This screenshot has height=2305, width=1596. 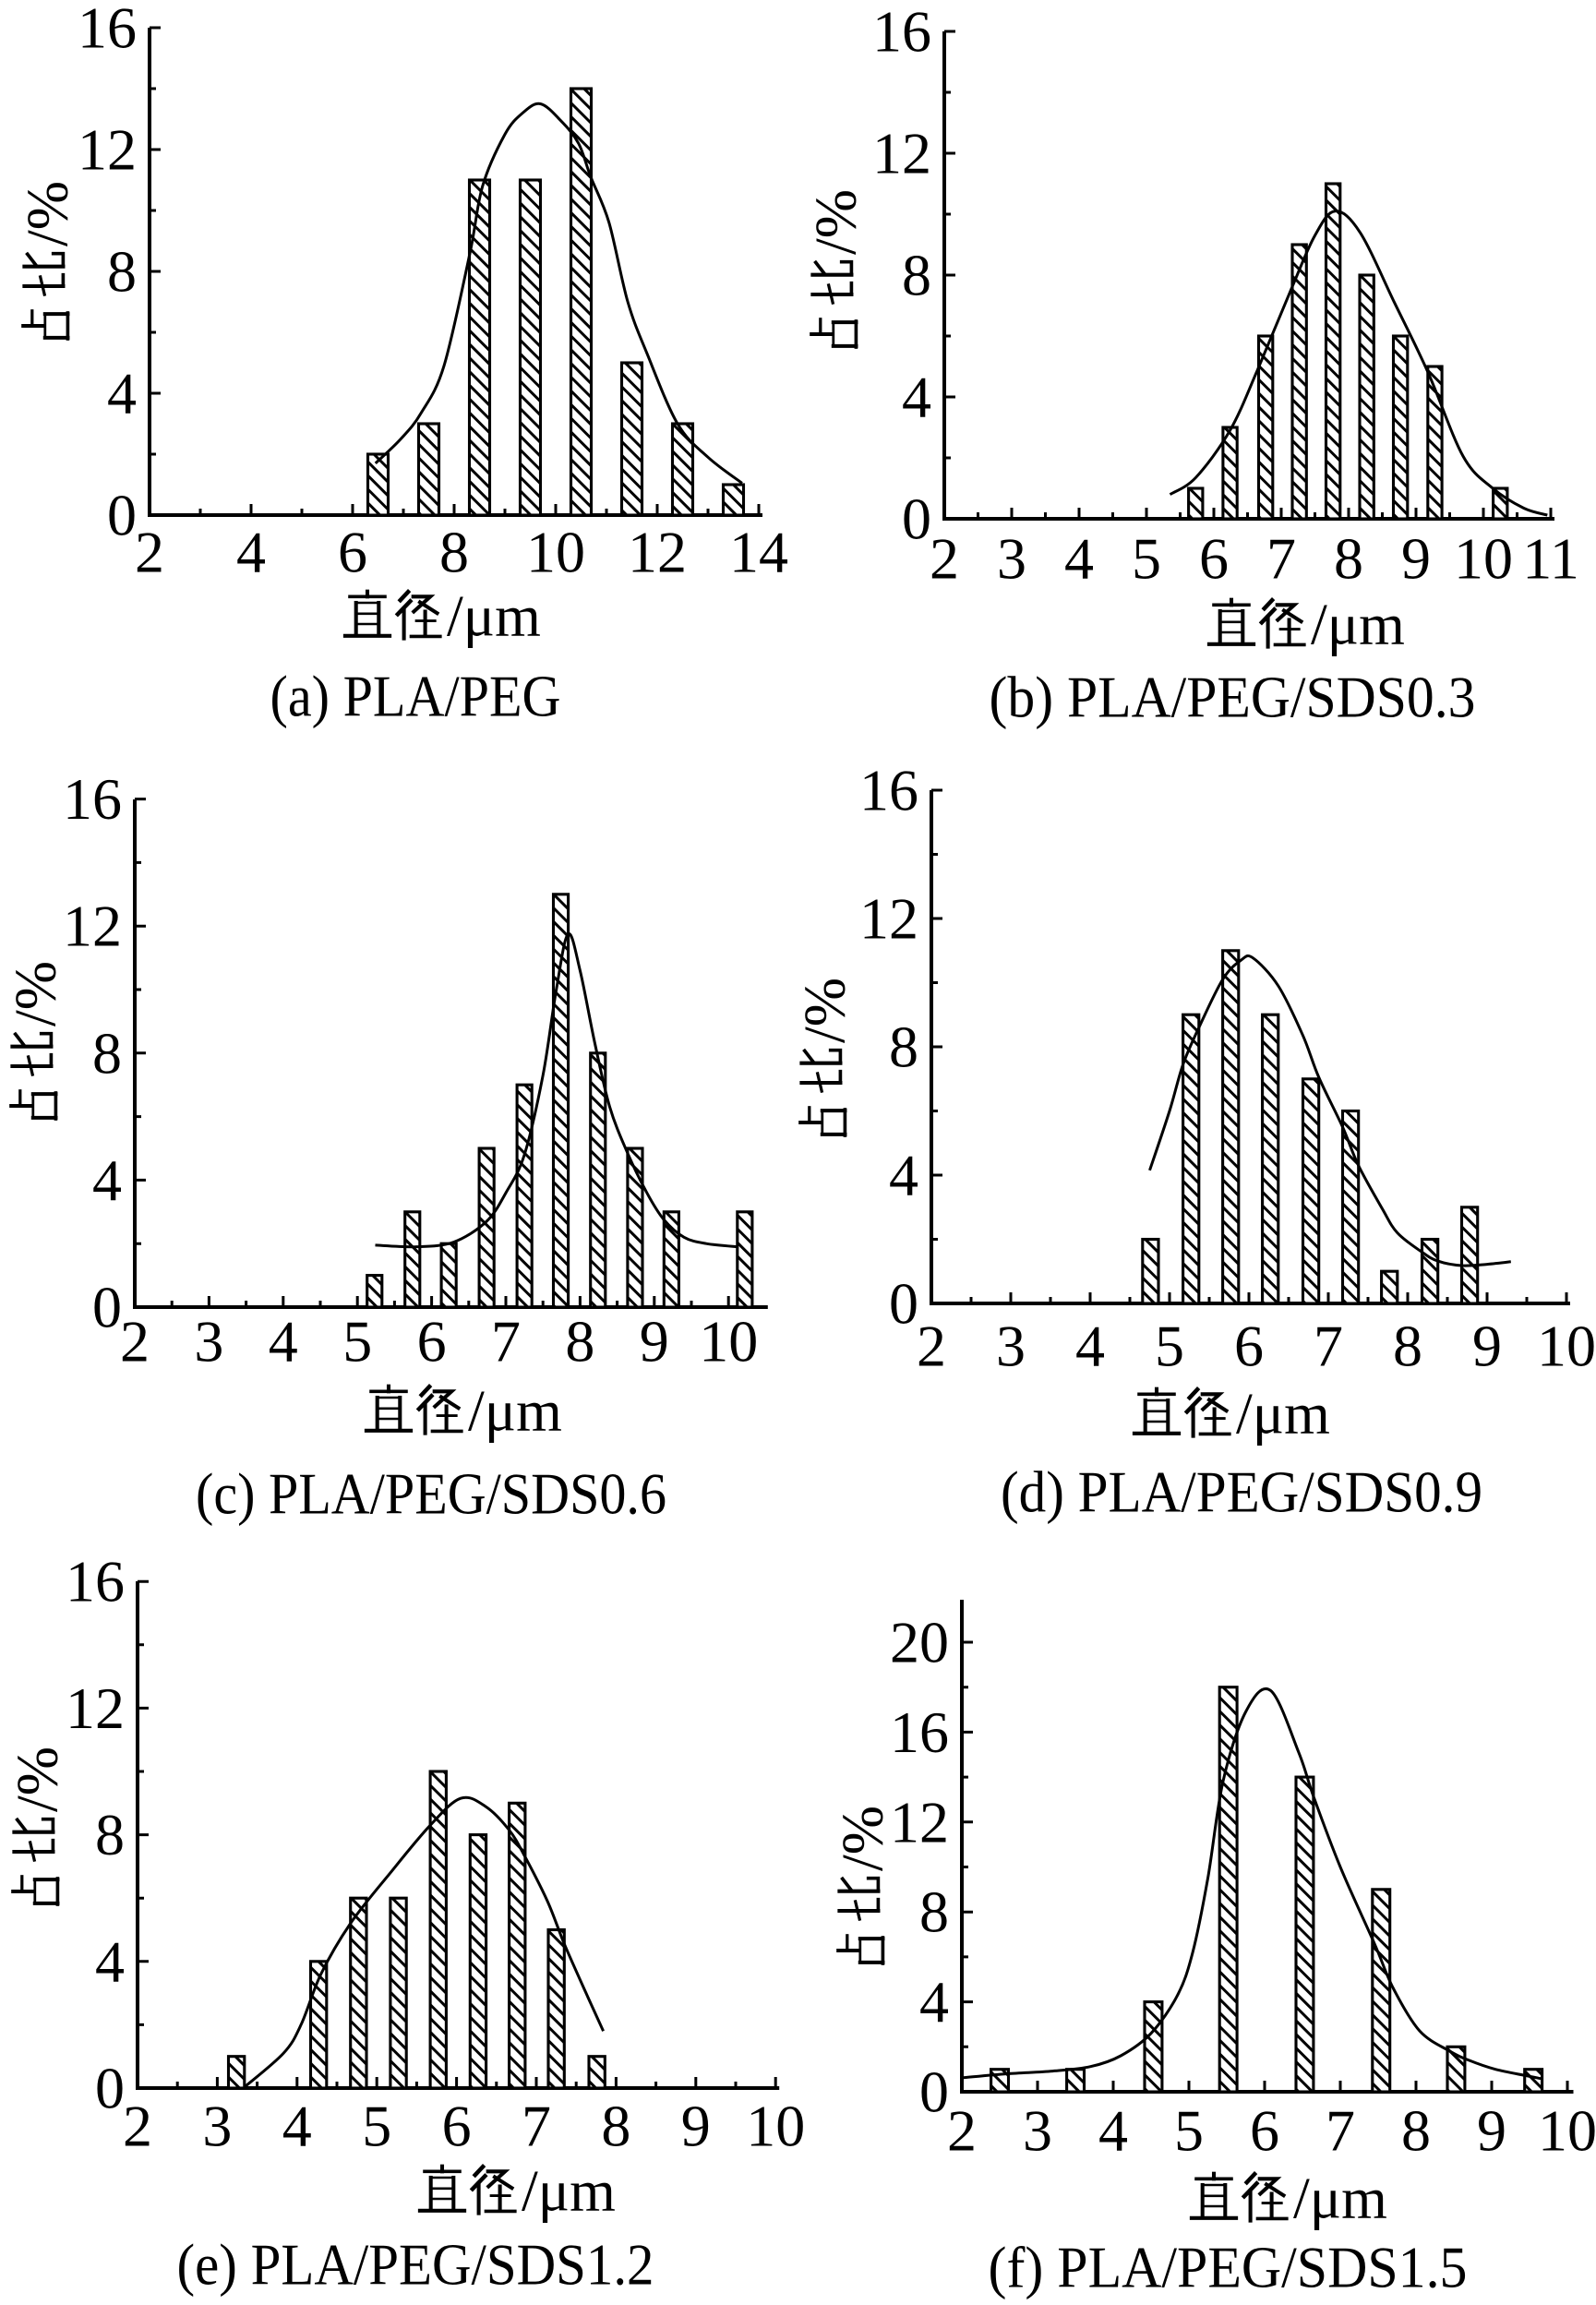 I want to click on svg-text: (b) PLA/PEG/SDS0.3, so click(x=1233, y=697).